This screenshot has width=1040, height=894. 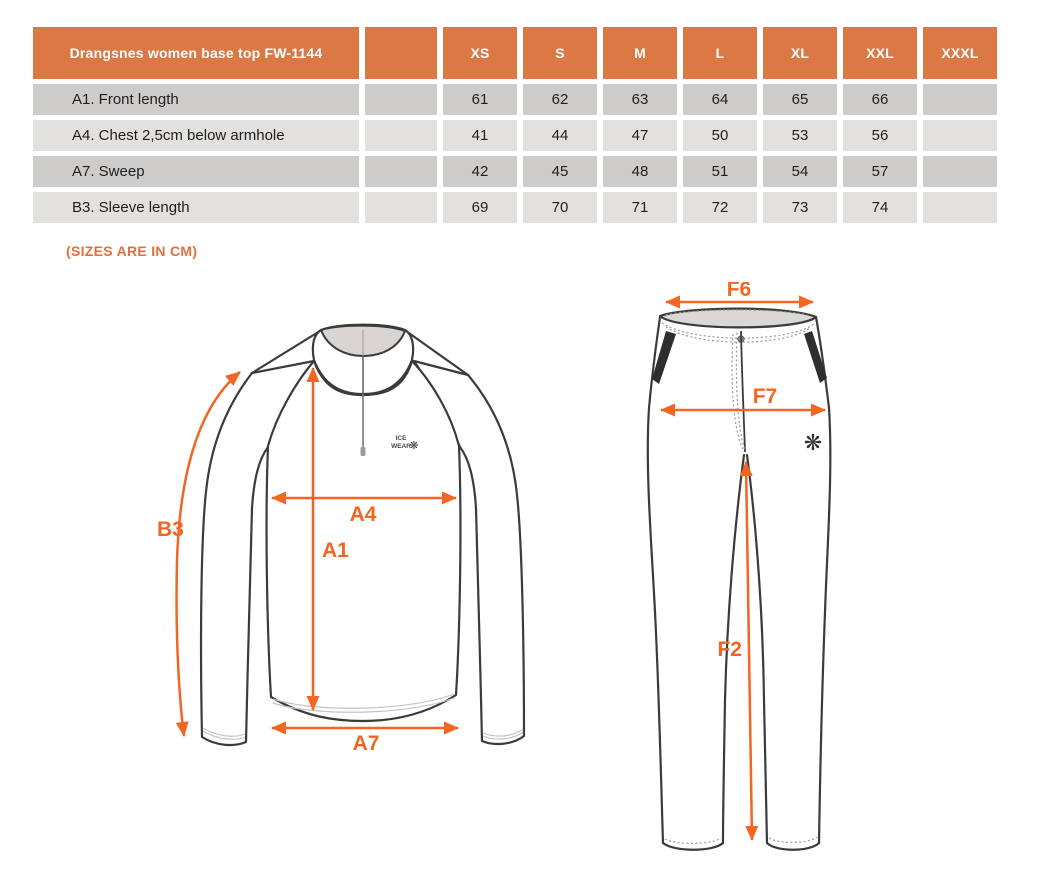 What do you see at coordinates (308, 561) in the screenshot?
I see `shirt-measurements: B3 A4 A1 A7` at bounding box center [308, 561].